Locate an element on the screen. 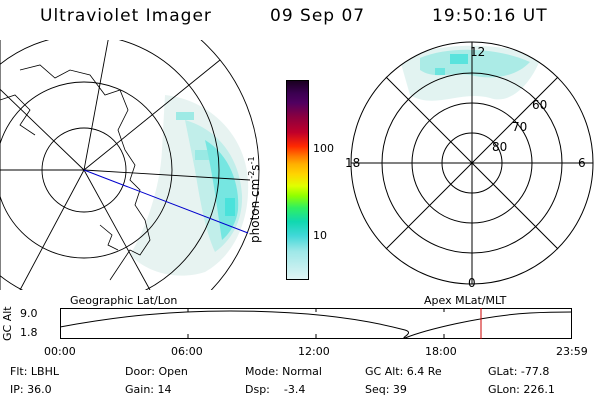 The width and height of the screenshot is (600, 400). info-ip: IP: 36.0 is located at coordinates (31, 389).